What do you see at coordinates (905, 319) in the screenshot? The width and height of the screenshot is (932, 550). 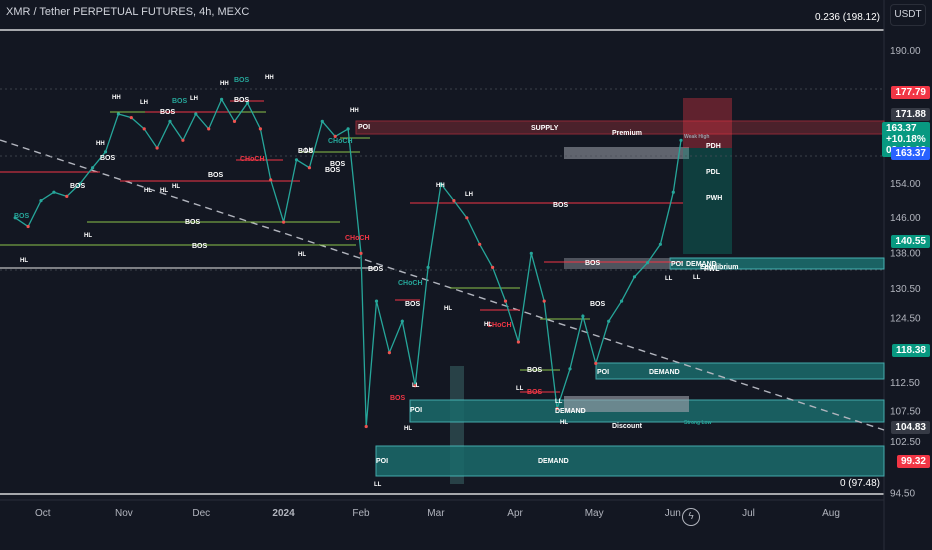 I see `price-tick-label: 124.50` at bounding box center [905, 319].